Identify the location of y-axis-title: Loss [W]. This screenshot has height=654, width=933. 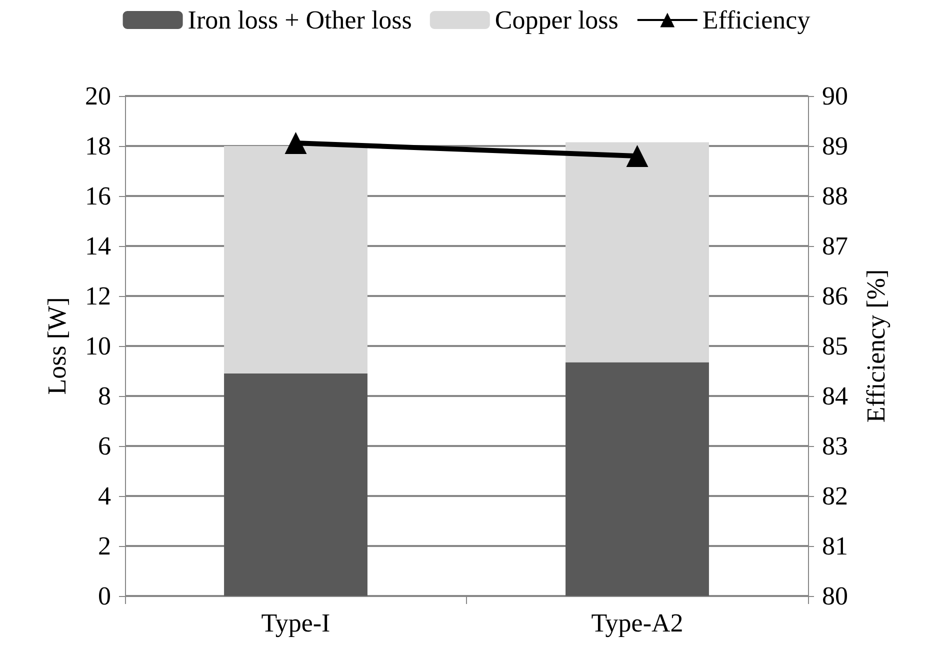
(57, 346).